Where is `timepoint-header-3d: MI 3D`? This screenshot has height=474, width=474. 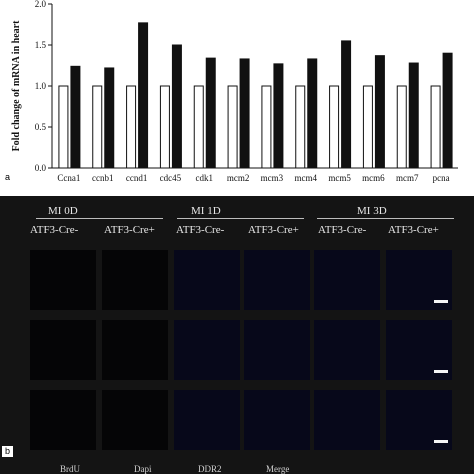 timepoint-header-3d: MI 3D is located at coordinates (372, 211).